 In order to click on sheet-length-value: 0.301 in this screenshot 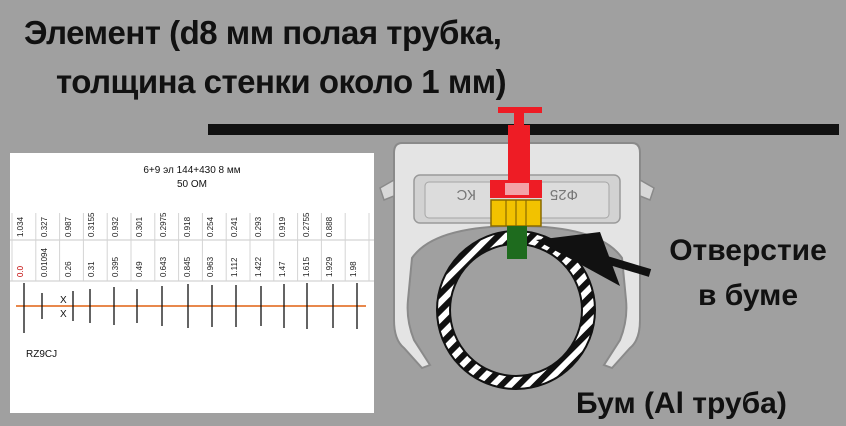, I will do `click(139, 226)`.